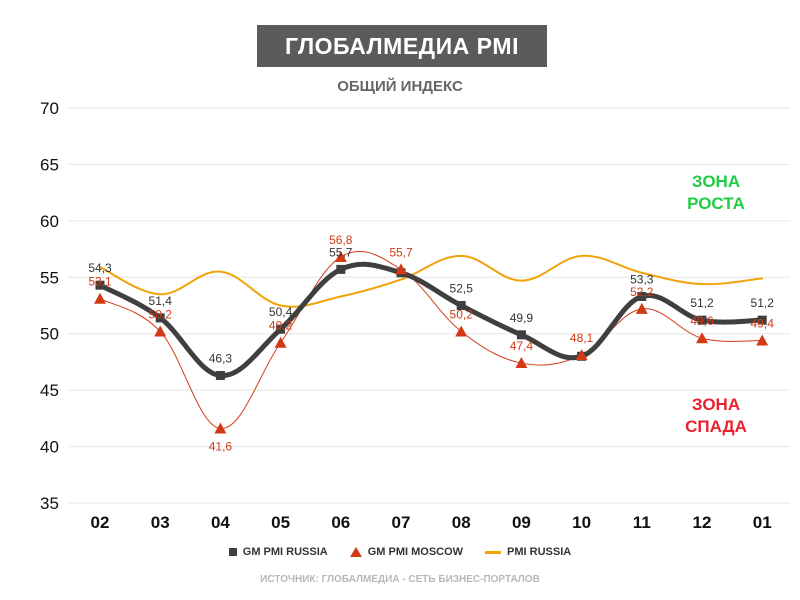 This screenshot has height=600, width=800. What do you see at coordinates (762, 522) in the screenshot?
I see `x-tick-label: 01` at bounding box center [762, 522].